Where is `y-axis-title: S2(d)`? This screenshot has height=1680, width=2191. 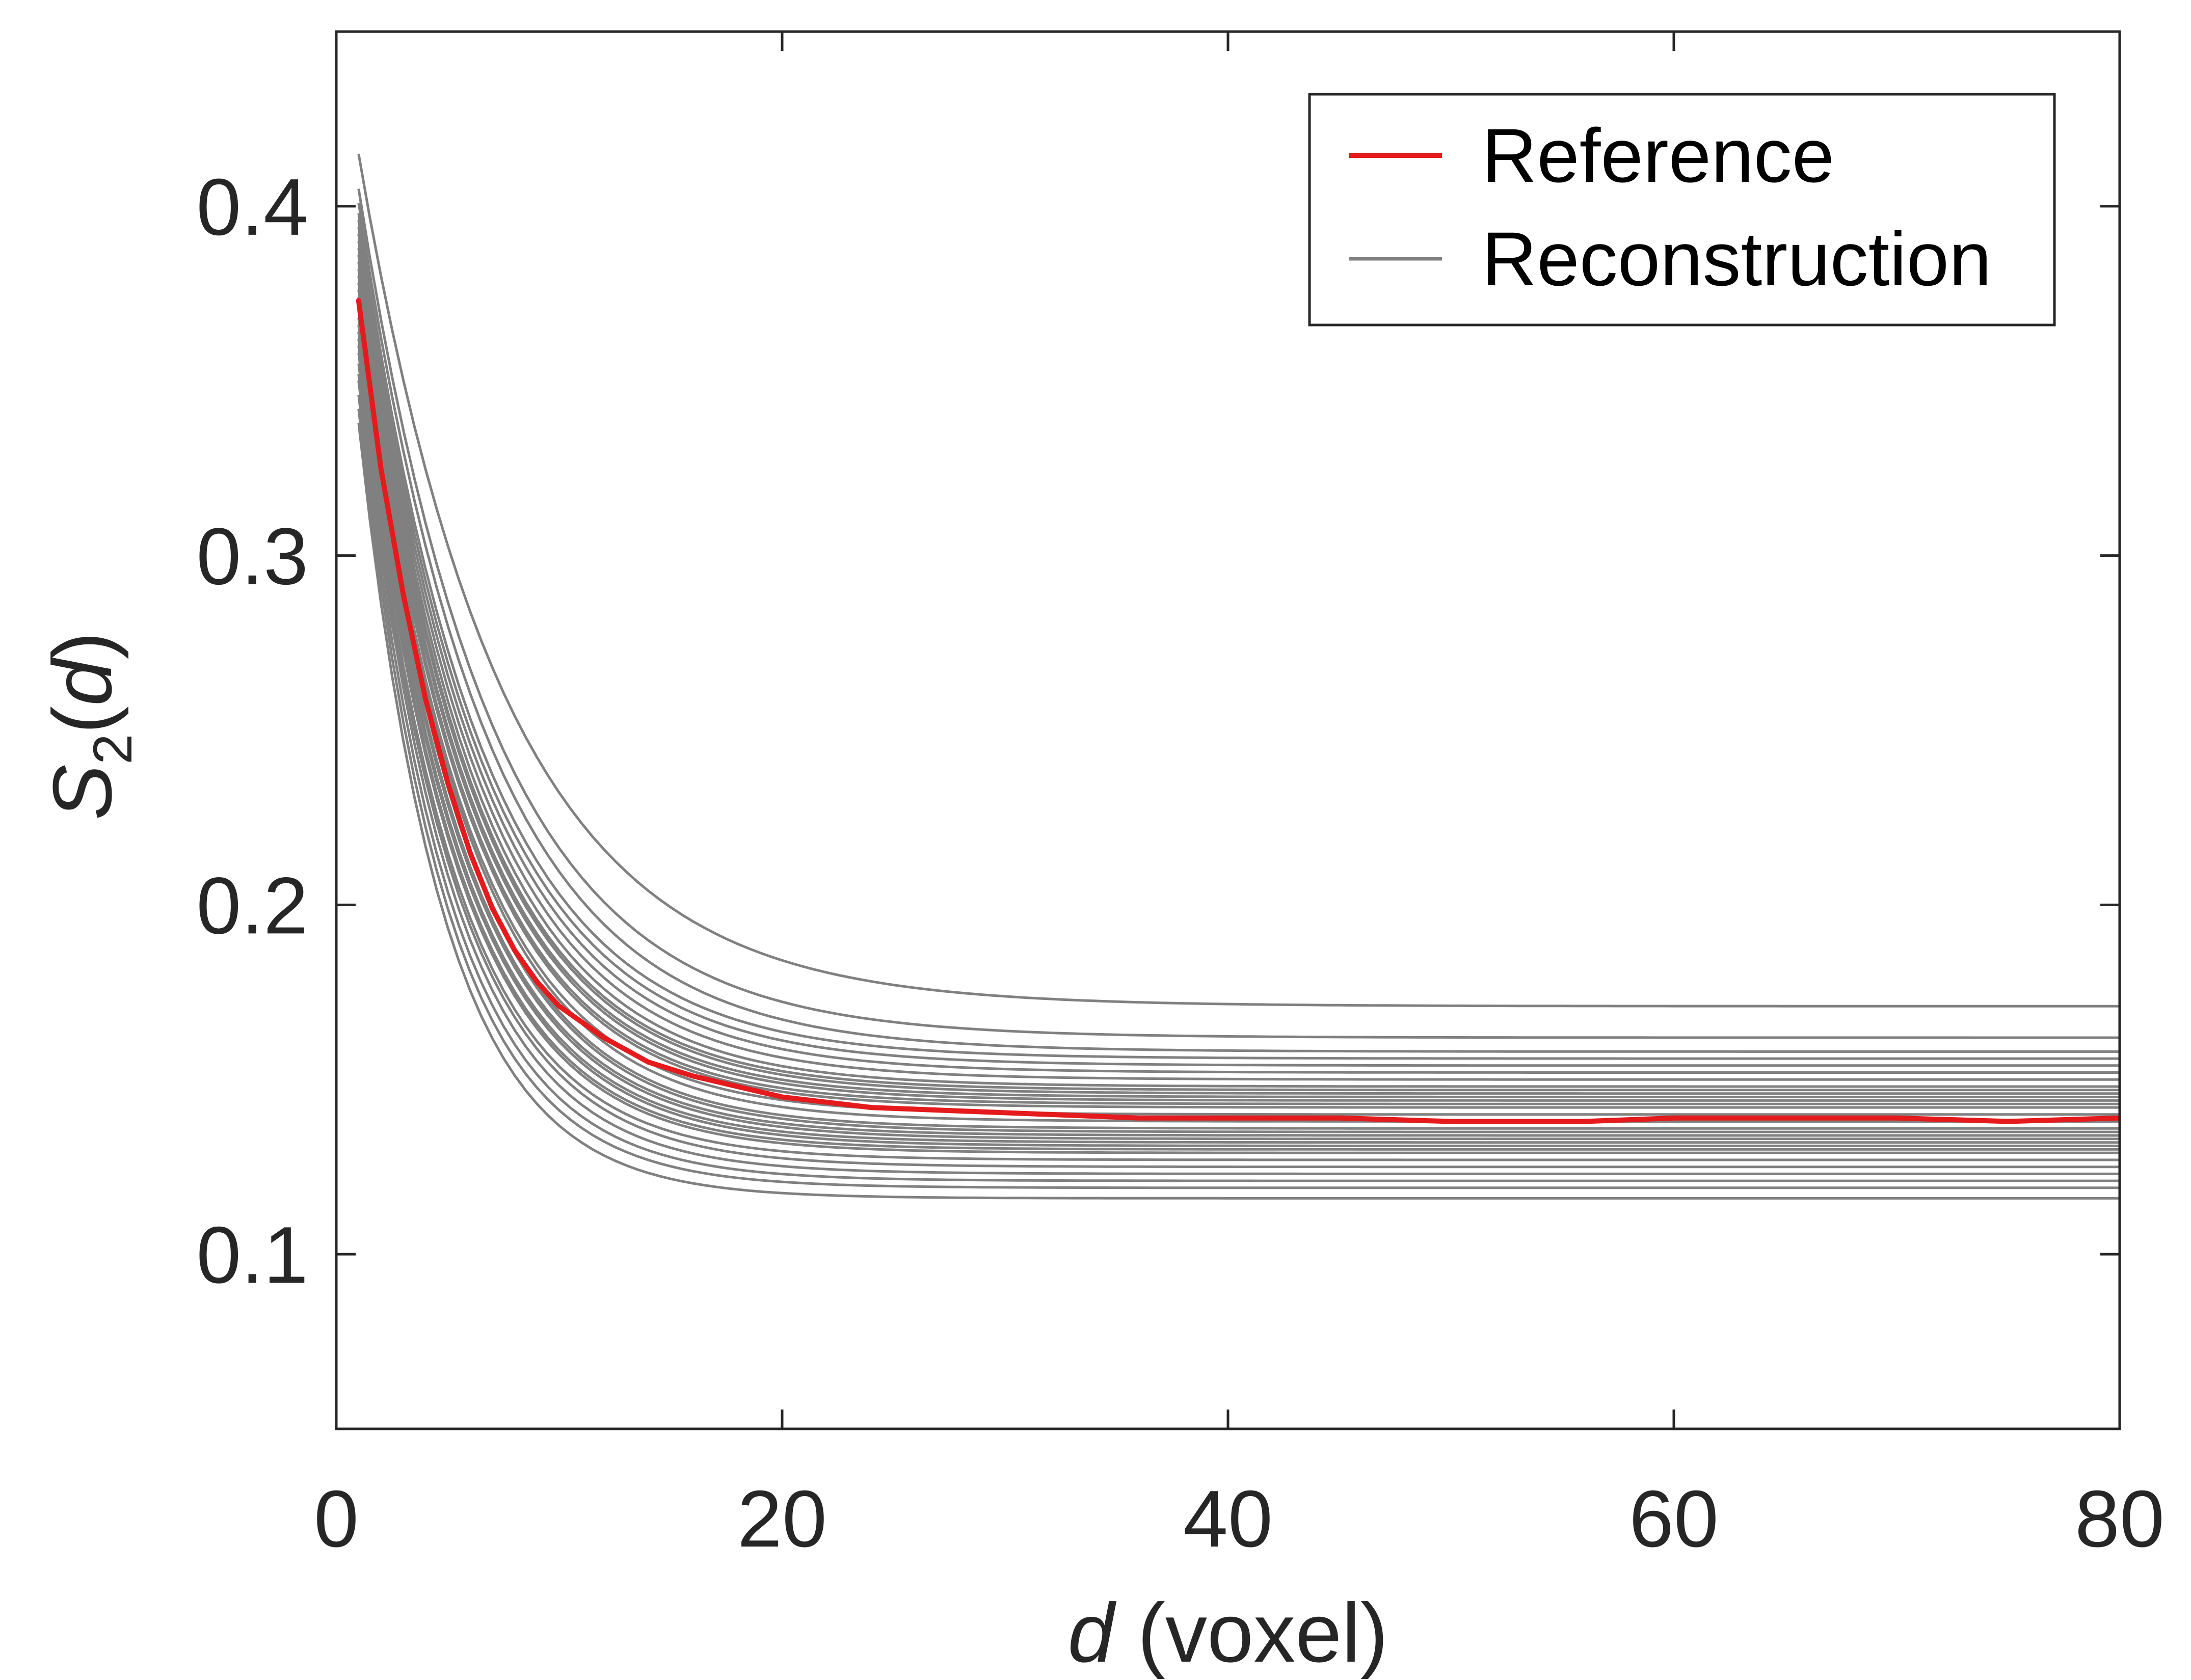 y-axis-title: S2(d) is located at coordinates (89, 726).